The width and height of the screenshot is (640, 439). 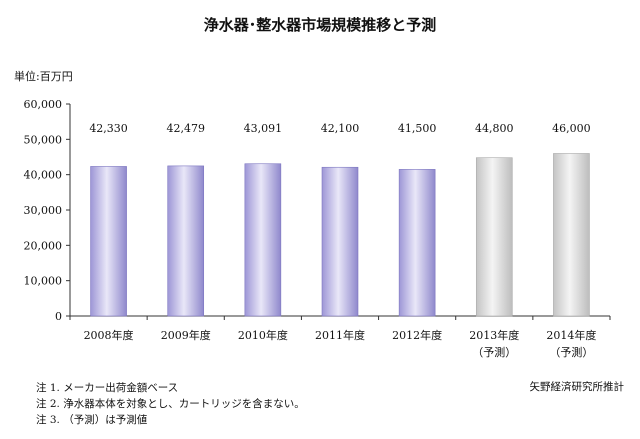 I want to click on data-label: 42,330, so click(x=108, y=128).